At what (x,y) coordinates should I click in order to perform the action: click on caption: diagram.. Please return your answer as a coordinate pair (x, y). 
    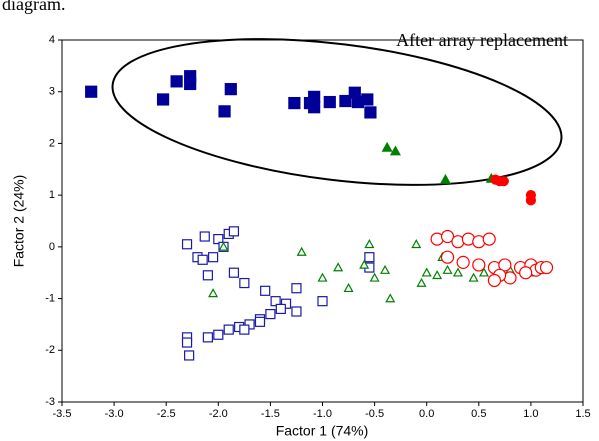
    Looking at the image, I should click on (33, 7).